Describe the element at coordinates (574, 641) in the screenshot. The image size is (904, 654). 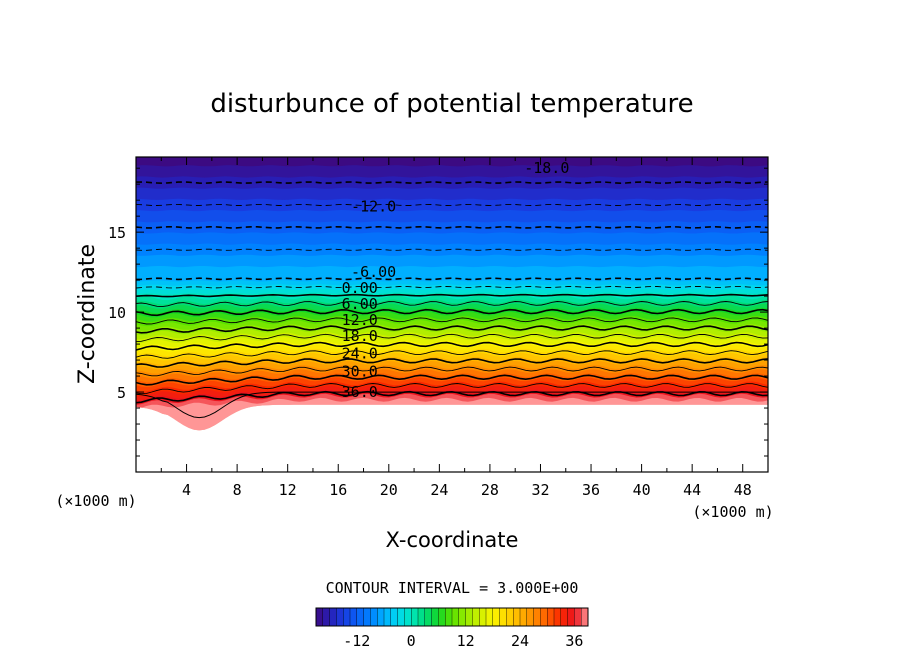
I see `colorbar-tick-label: 36` at that location.